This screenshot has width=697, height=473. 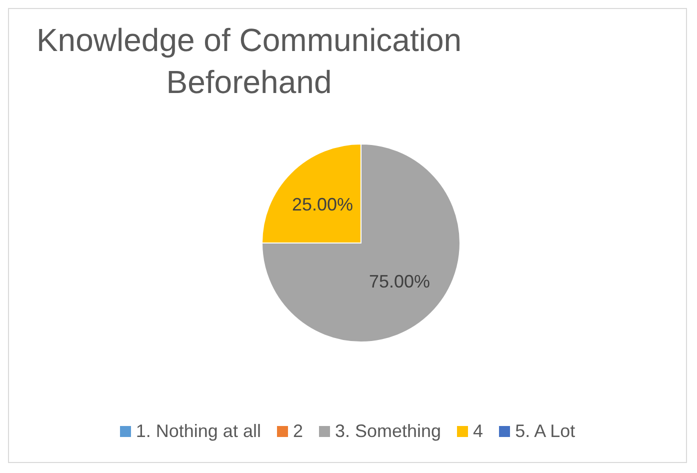 I want to click on pie-slice, so click(x=361, y=243).